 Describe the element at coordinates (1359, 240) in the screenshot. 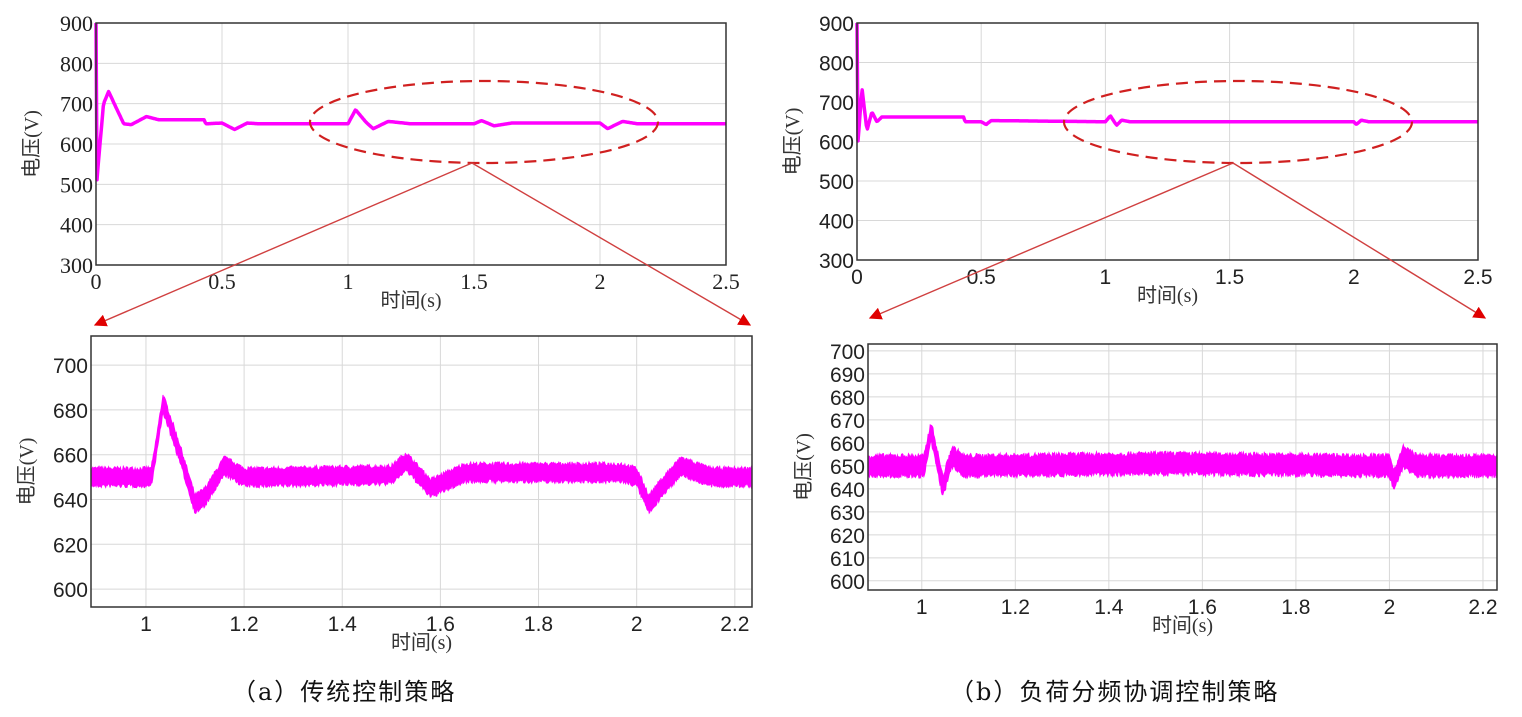

I see `zoom-arrow-right-b` at that location.